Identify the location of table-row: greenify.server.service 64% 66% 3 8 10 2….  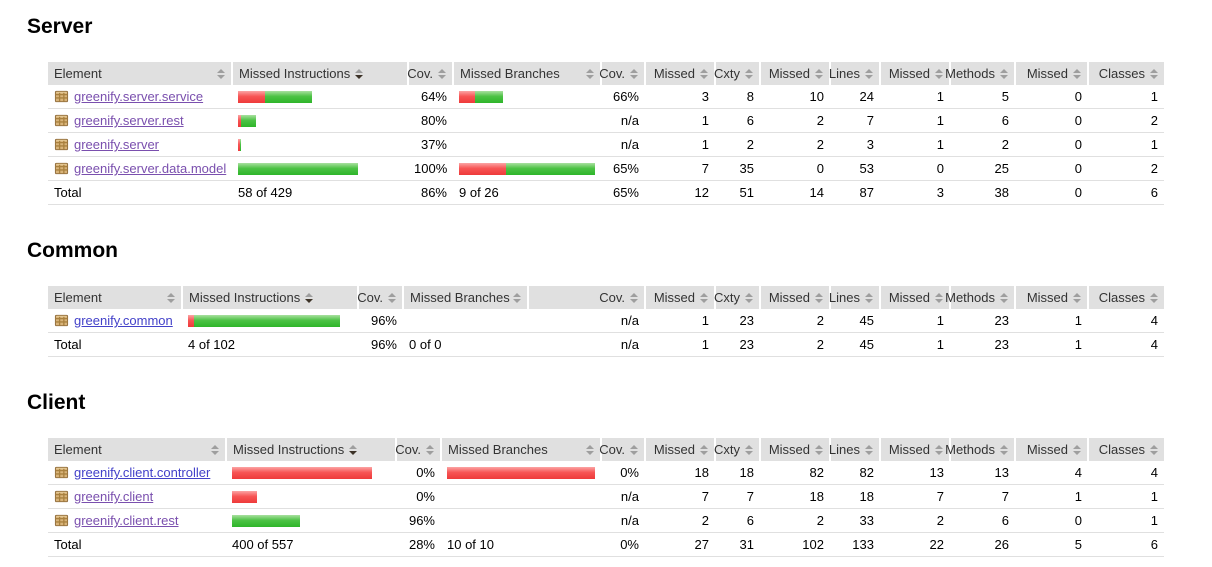
(606, 97).